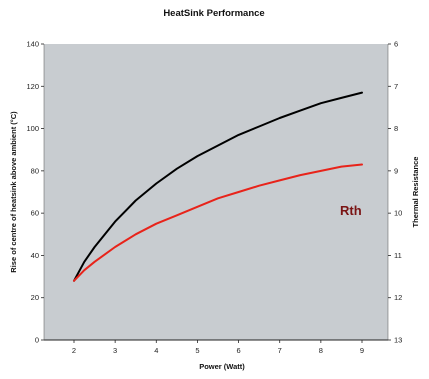 Image resolution: width=429 pixels, height=379 pixels. Describe the element at coordinates (396, 44) in the screenshot. I see `y2-tick-label-0: 6` at that location.